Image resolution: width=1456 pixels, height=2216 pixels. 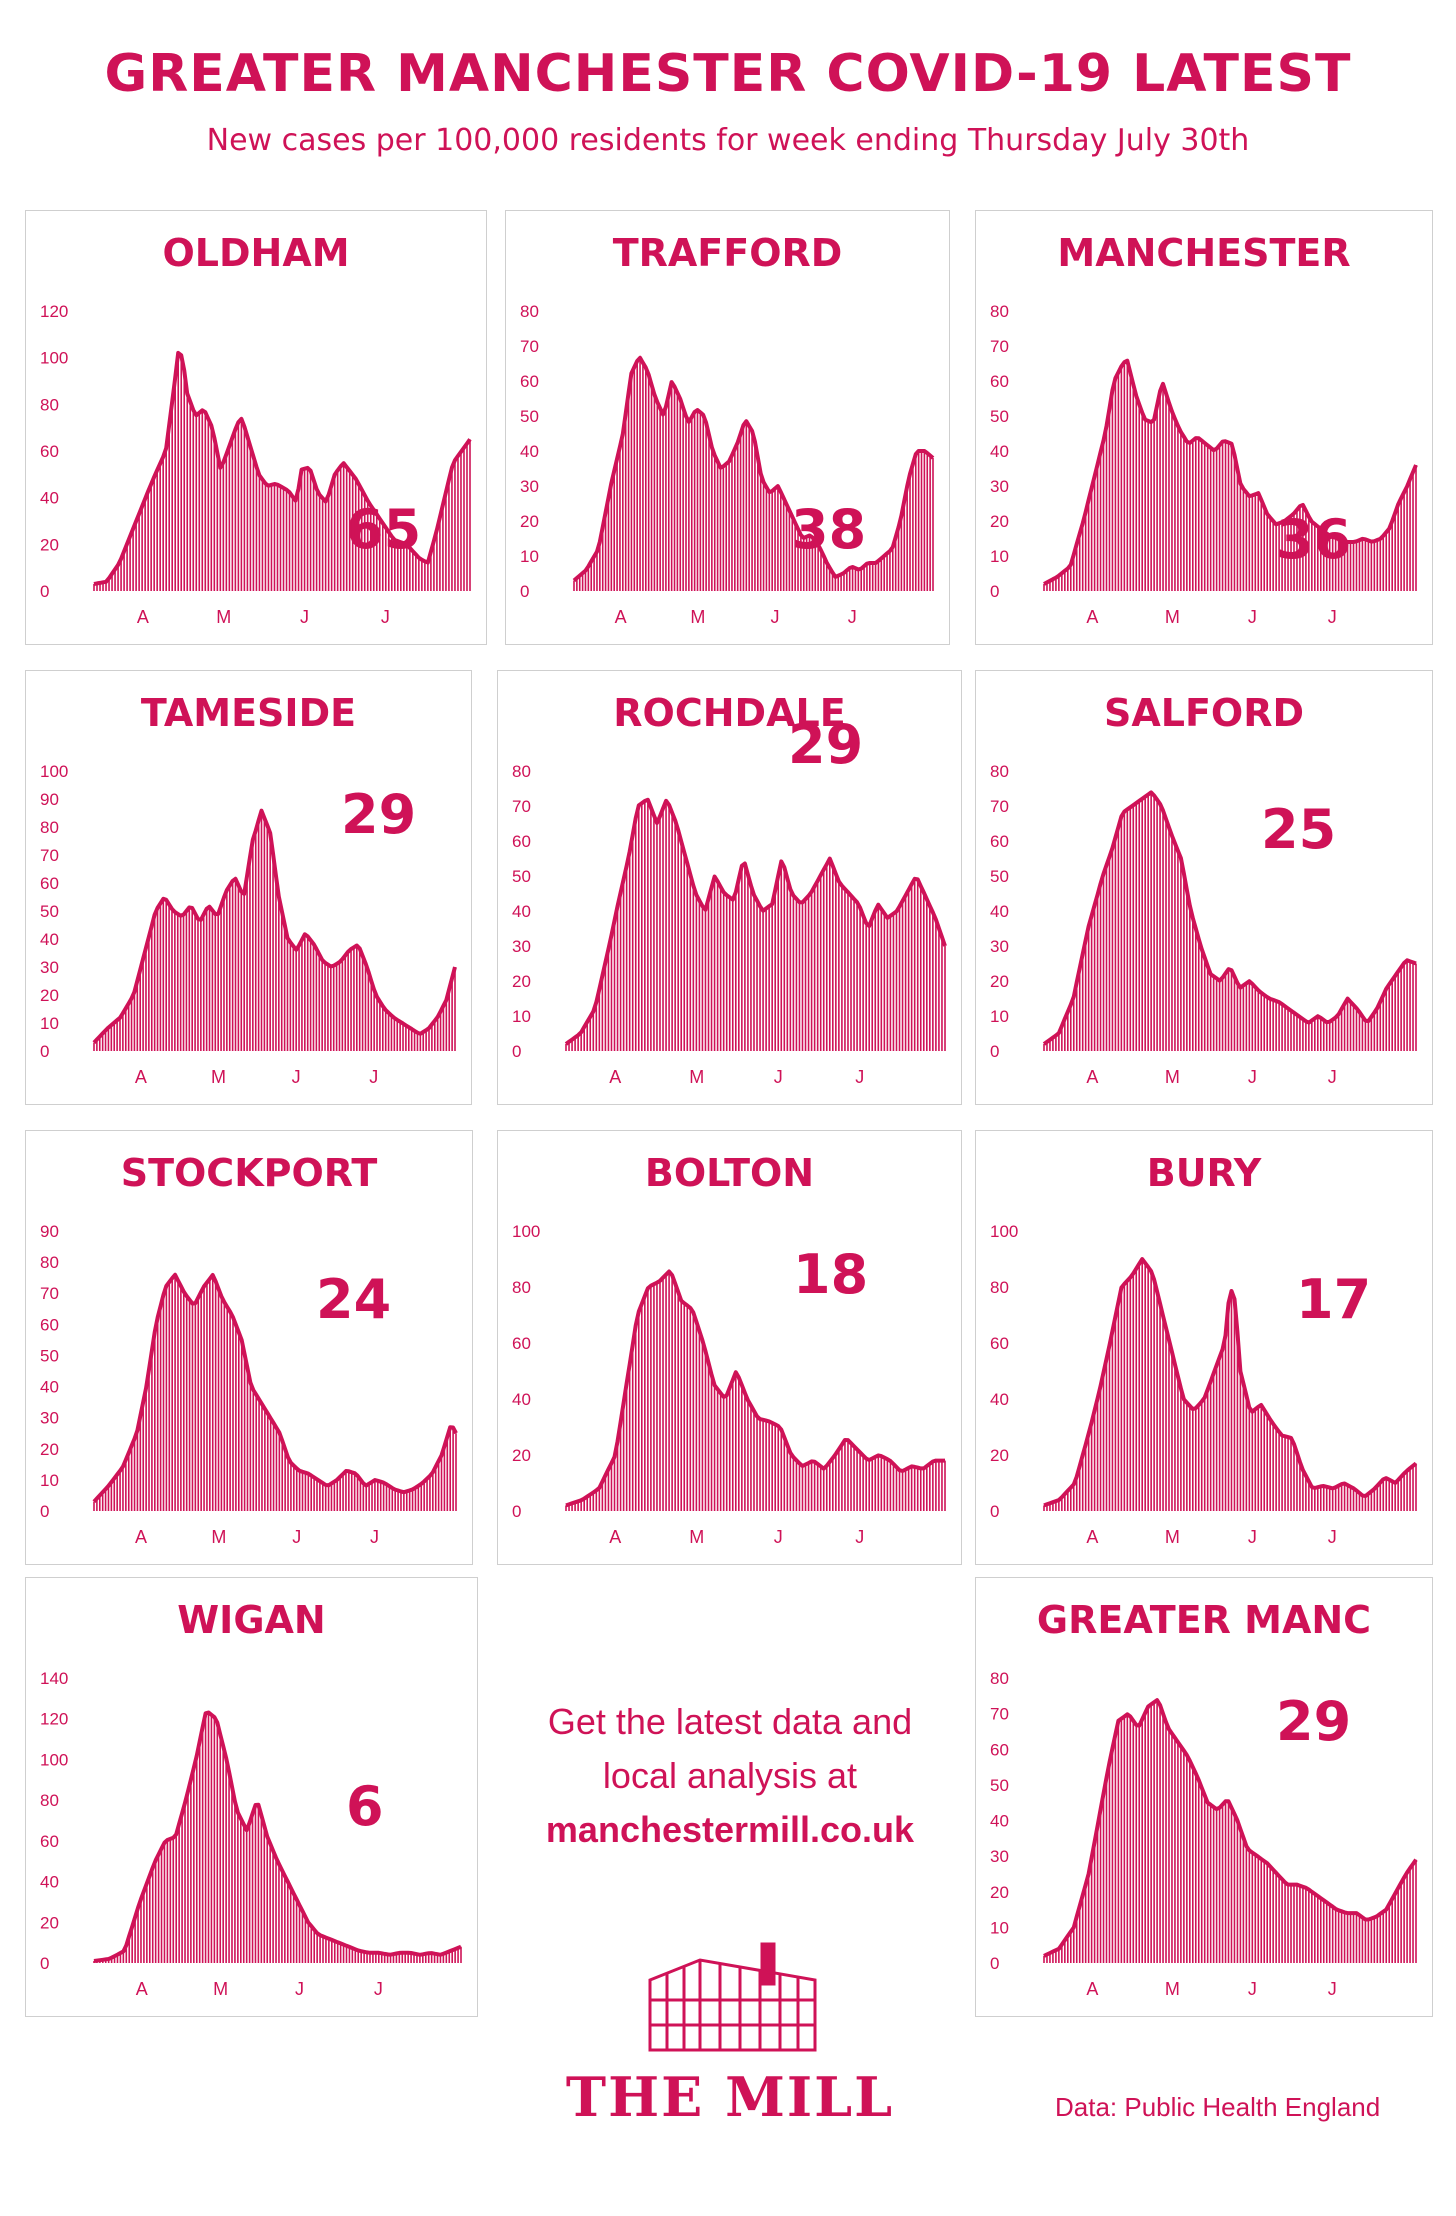 What do you see at coordinates (1299, 829) in the screenshot?
I see `headline-value: 25` at bounding box center [1299, 829].